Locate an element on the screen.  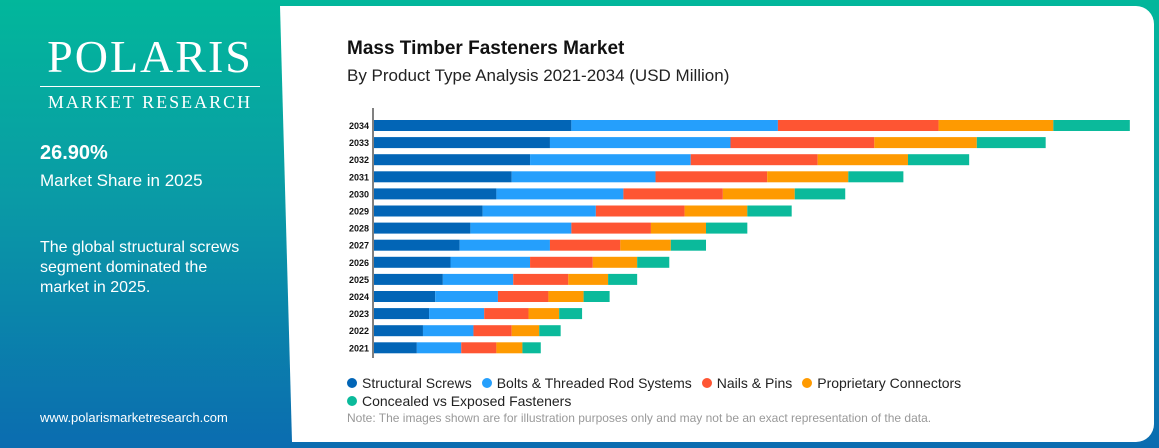
website-link: www.polarismarketresearch.com is located at coordinates (134, 417).